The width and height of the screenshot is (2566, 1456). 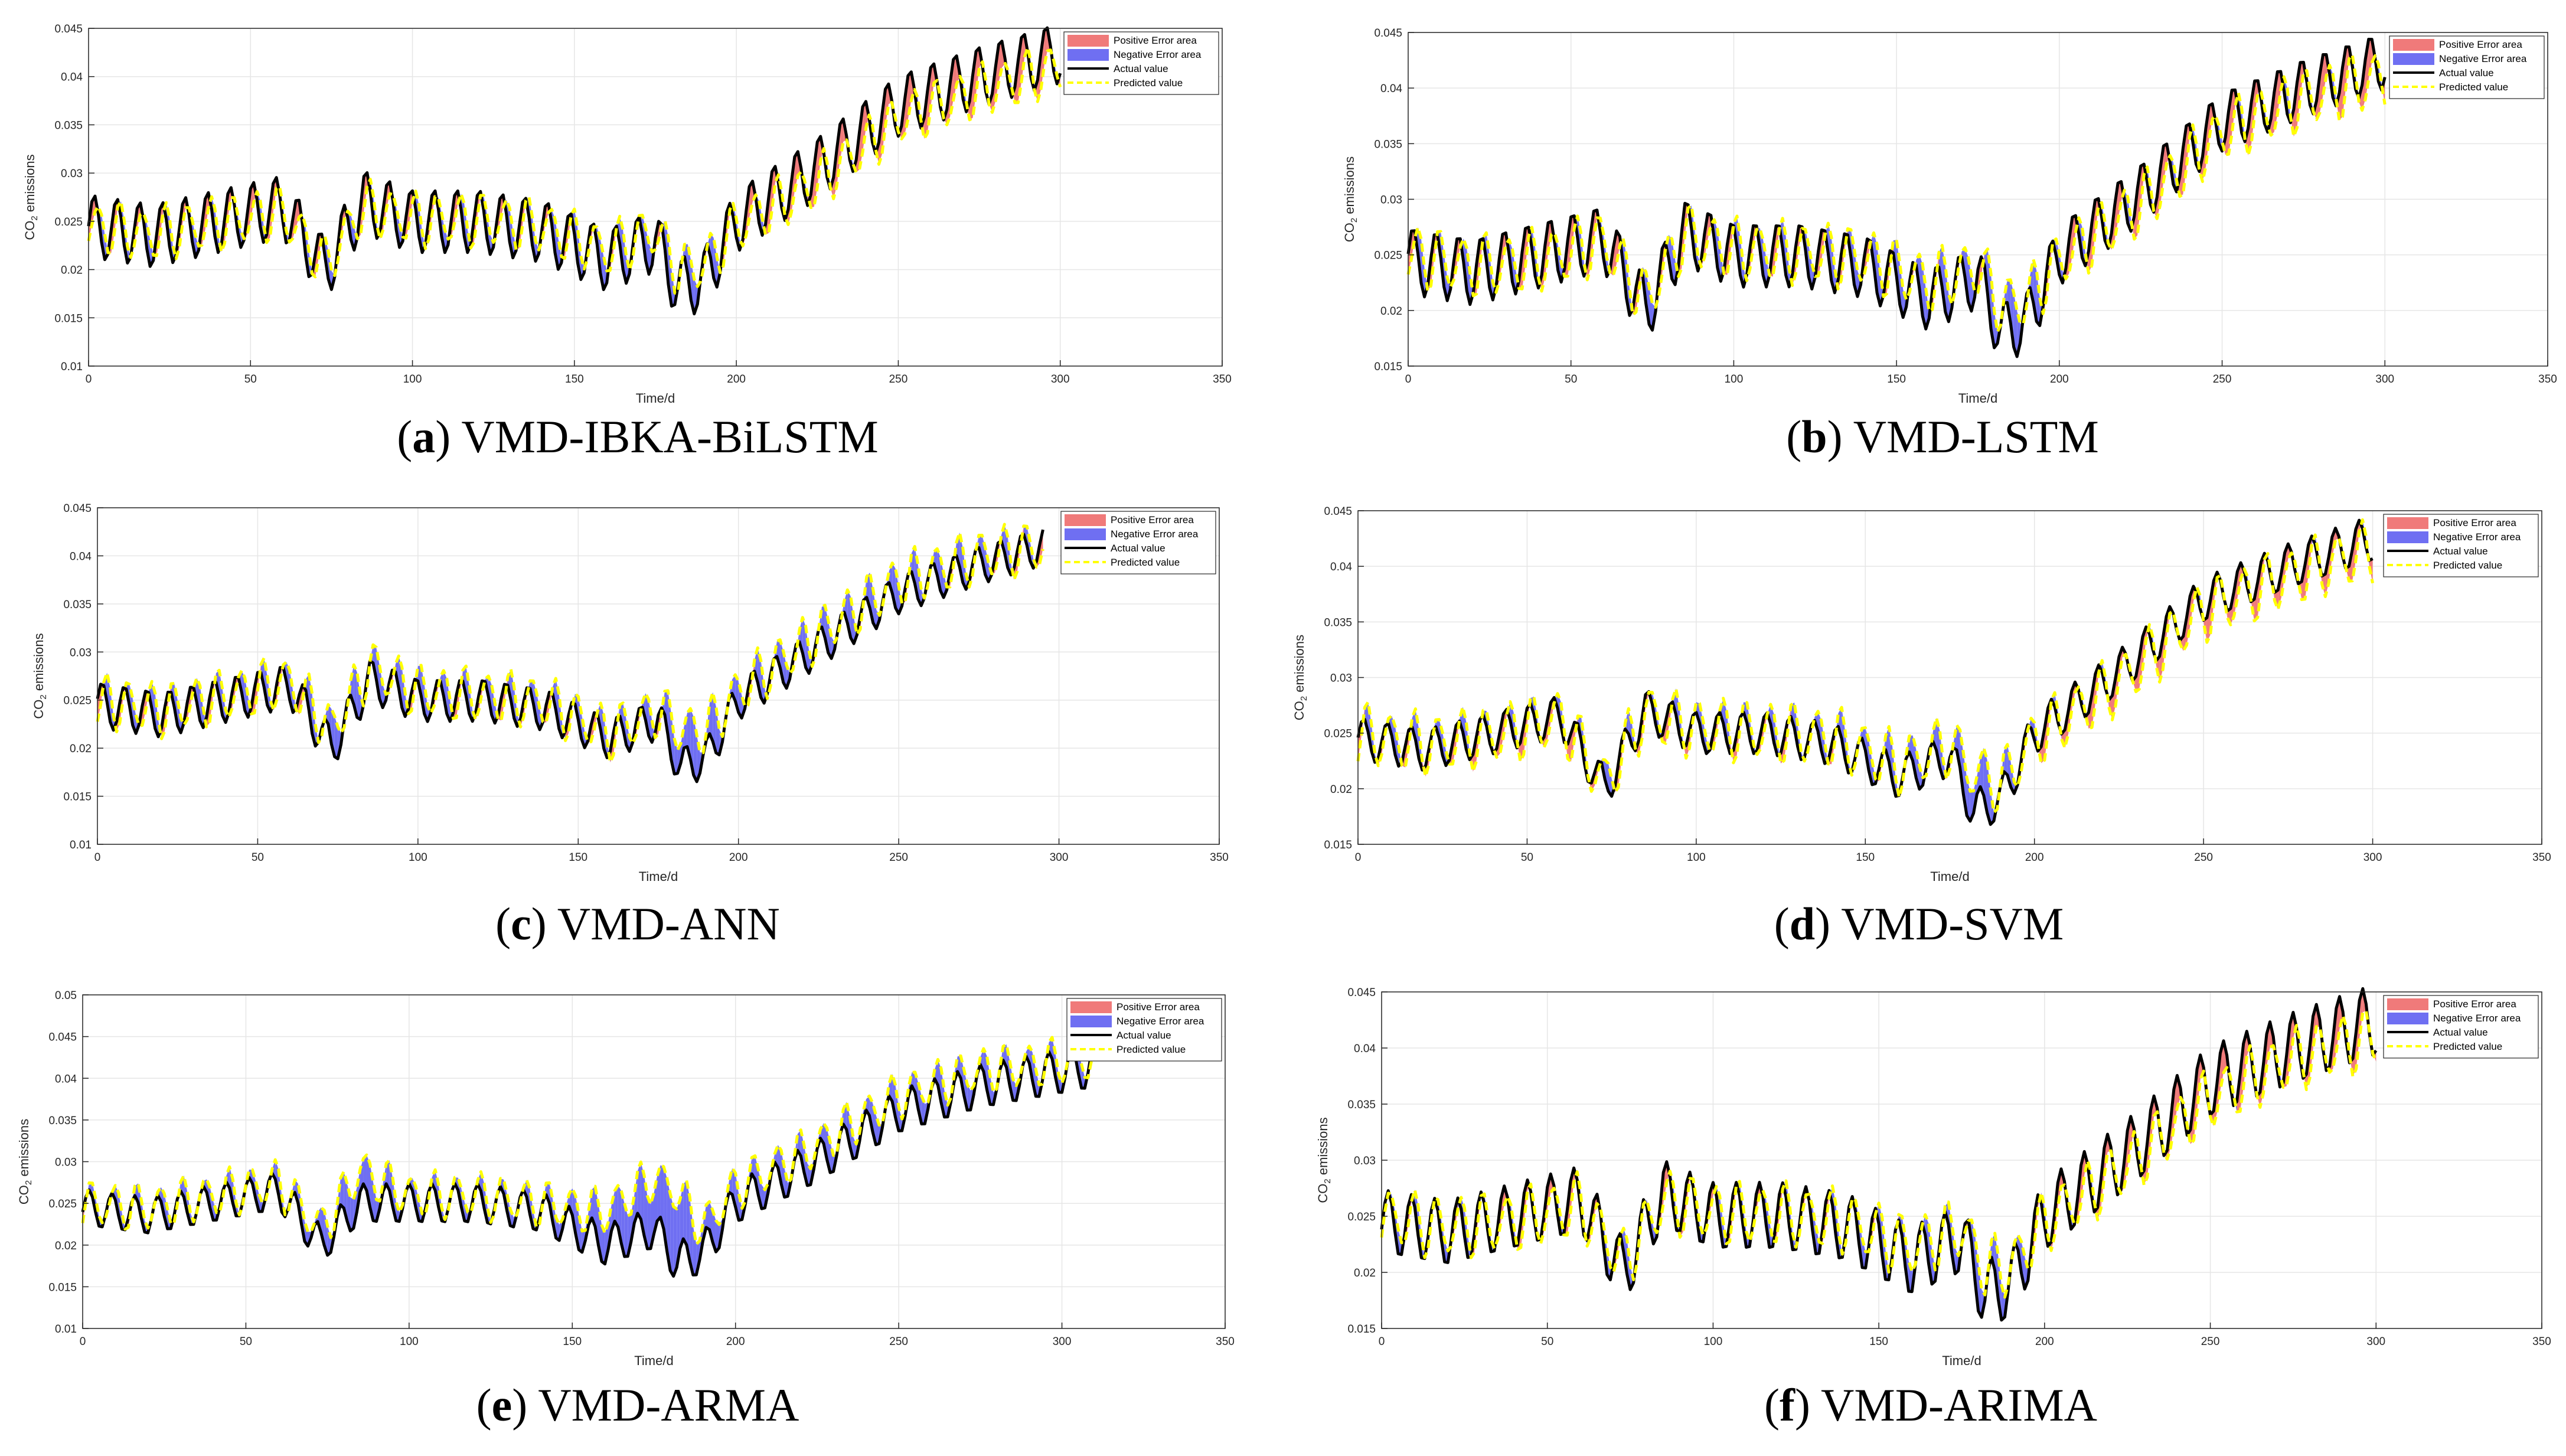 What do you see at coordinates (1919, 923) in the screenshot?
I see `caption-d: (d) VMD-SVM` at bounding box center [1919, 923].